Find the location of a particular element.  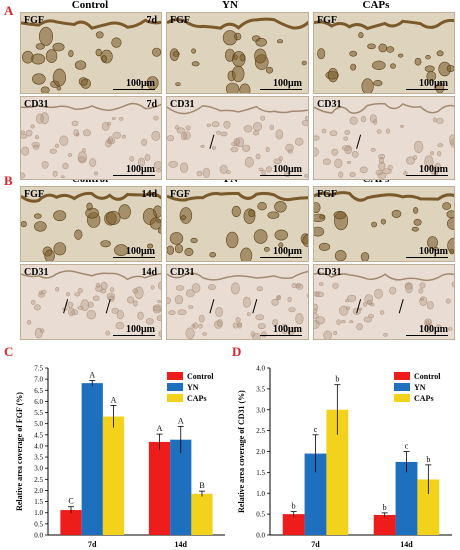

y-tick-label: 2.0 is located at coordinates (260, 452).